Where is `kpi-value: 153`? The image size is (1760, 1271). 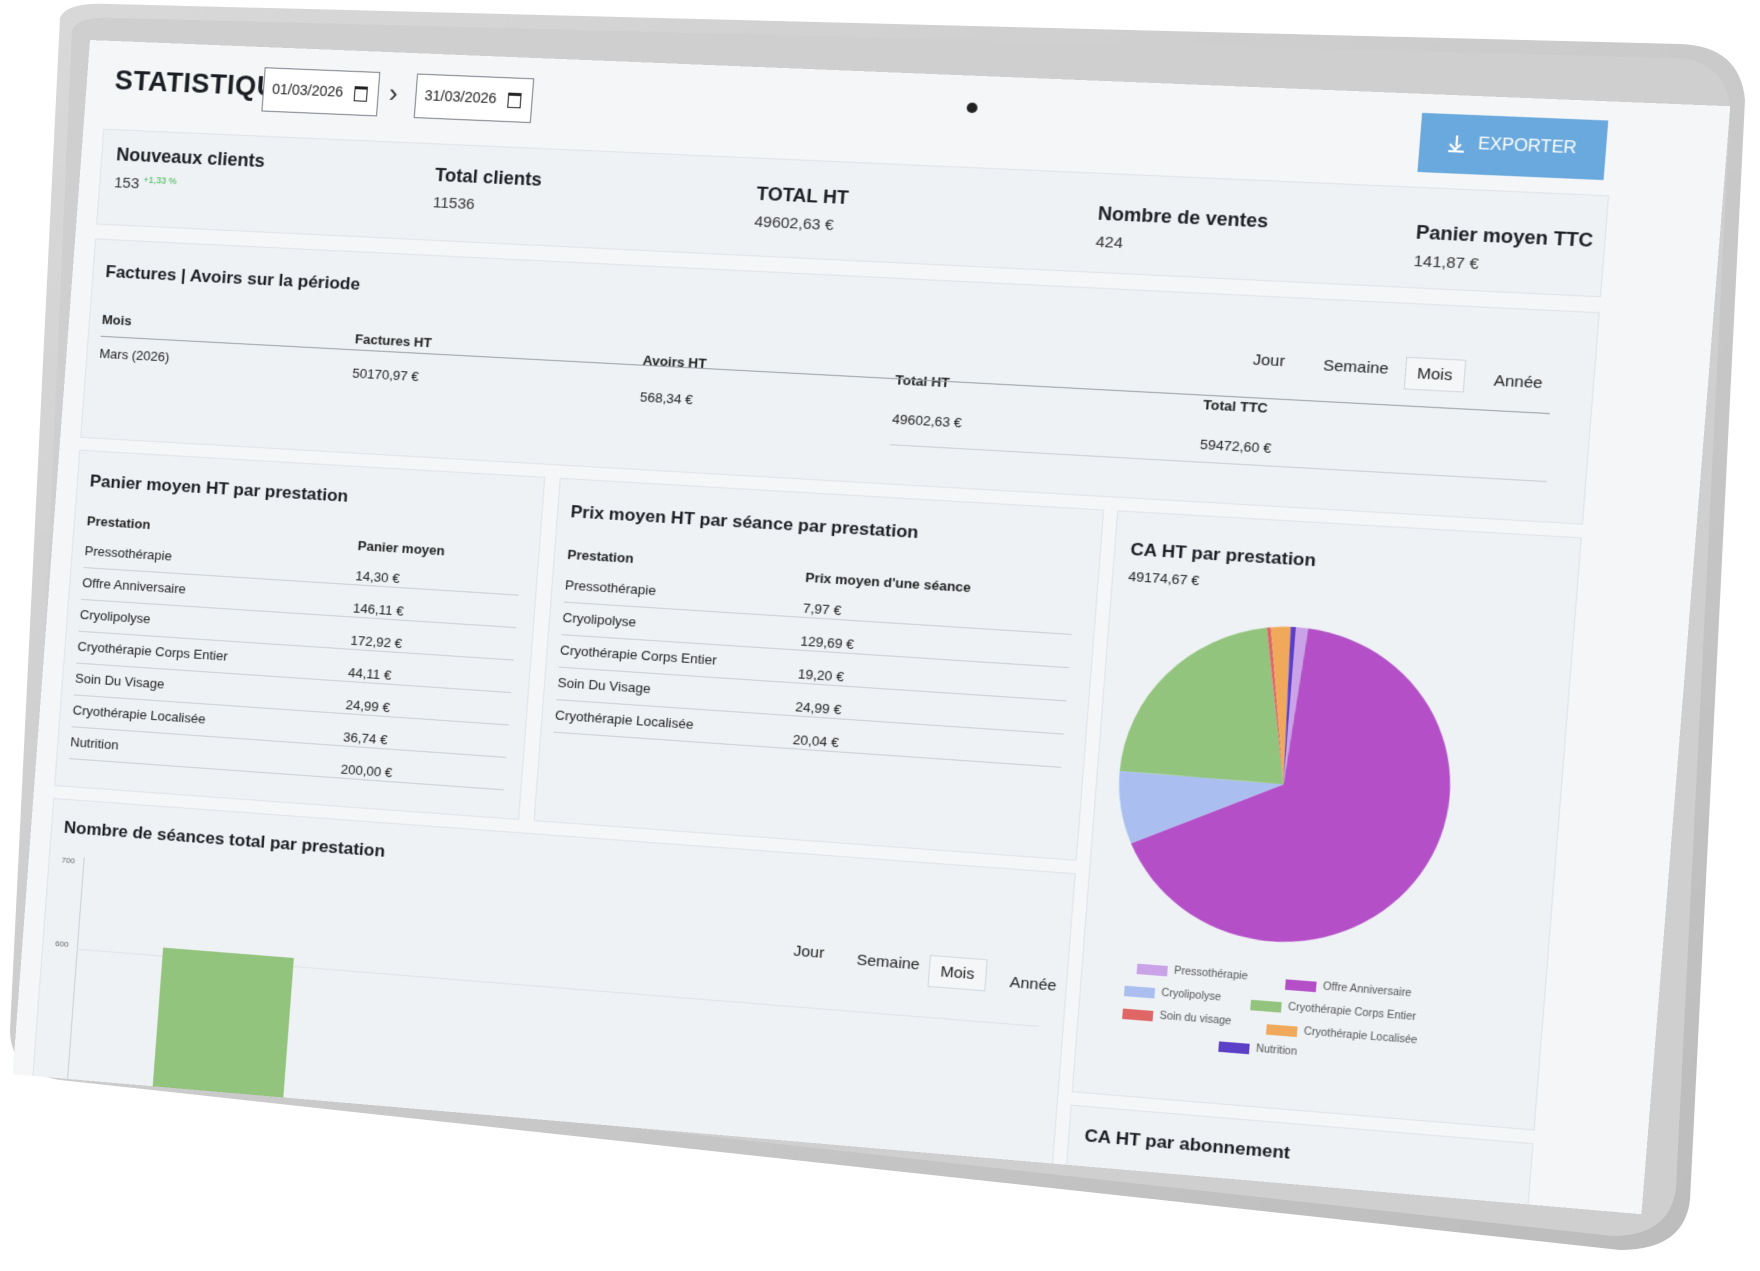
kpi-value: 153 is located at coordinates (127, 183).